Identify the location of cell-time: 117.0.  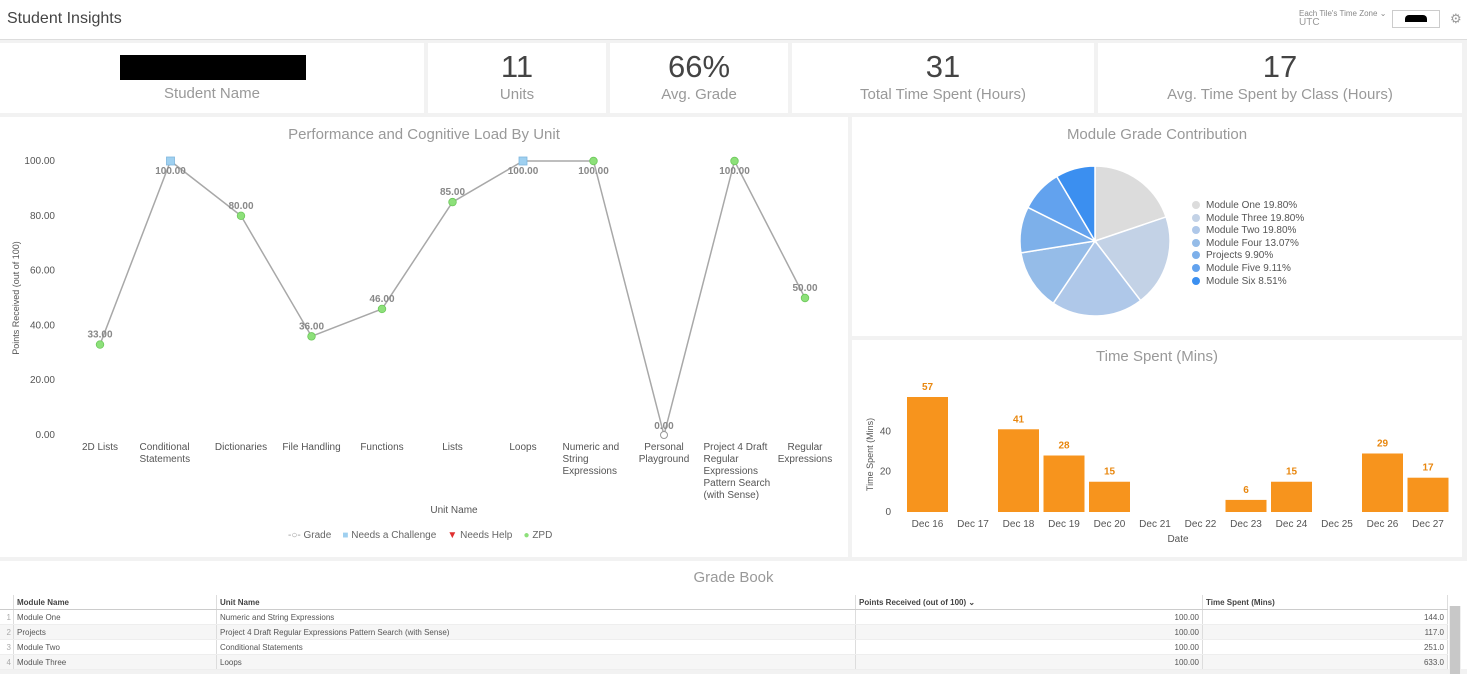
(1325, 632).